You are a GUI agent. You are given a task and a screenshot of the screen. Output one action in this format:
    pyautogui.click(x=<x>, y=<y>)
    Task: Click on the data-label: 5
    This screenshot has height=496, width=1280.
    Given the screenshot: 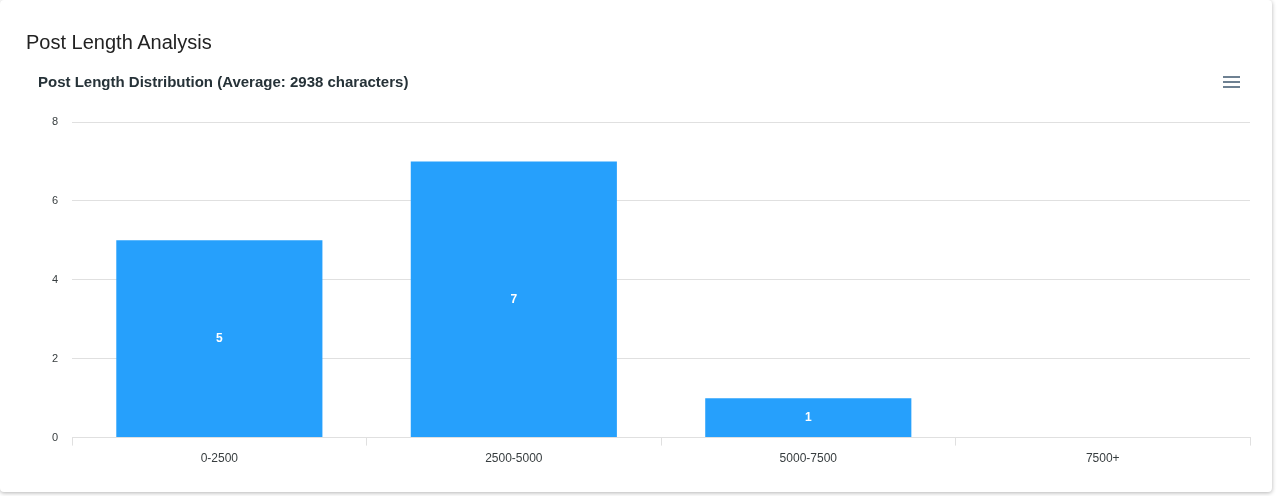 What is the action you would take?
    pyautogui.click(x=220, y=338)
    